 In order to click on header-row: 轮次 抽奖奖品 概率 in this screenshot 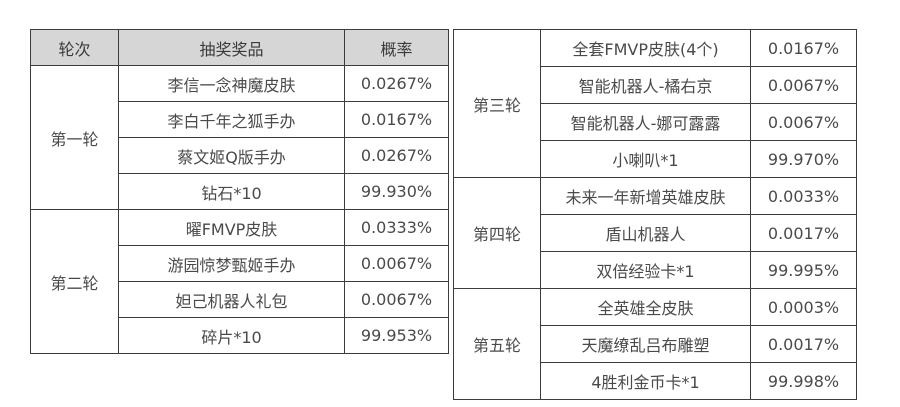, I will do `click(239, 47)`.